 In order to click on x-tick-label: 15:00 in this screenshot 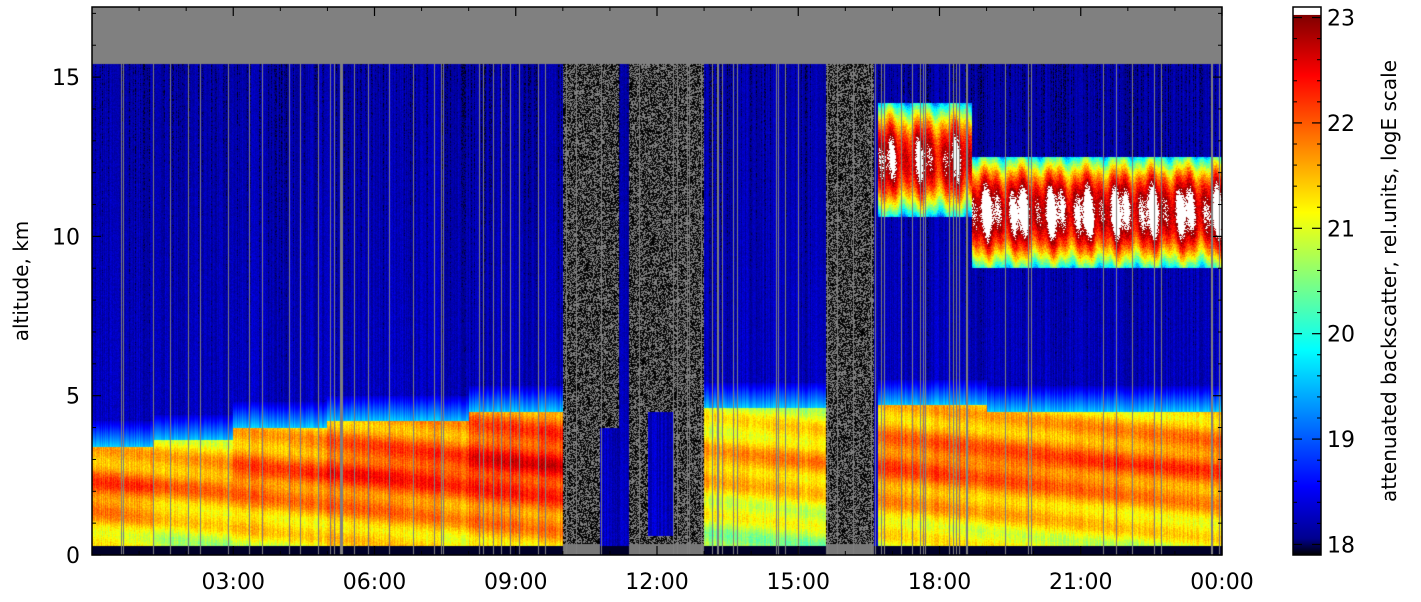, I will do `click(798, 582)`.